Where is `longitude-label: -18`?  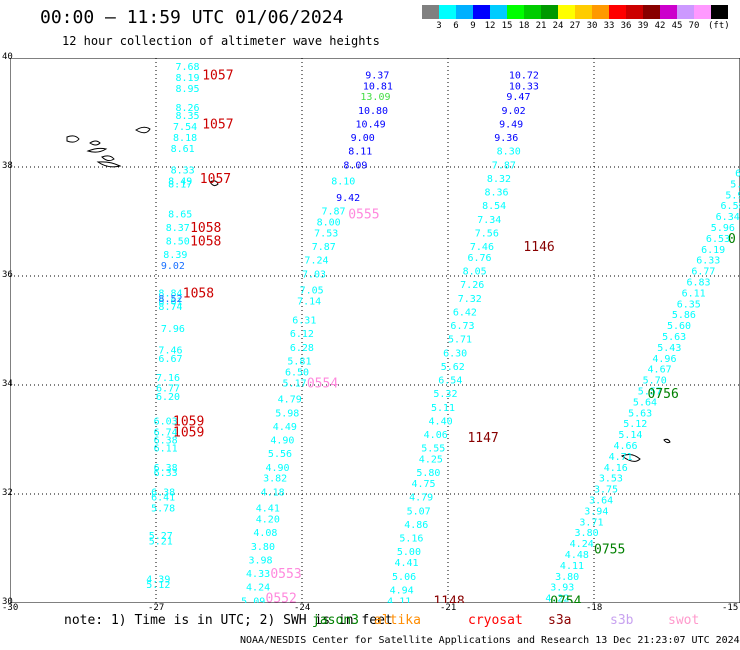 longitude-label: -18 is located at coordinates (594, 608).